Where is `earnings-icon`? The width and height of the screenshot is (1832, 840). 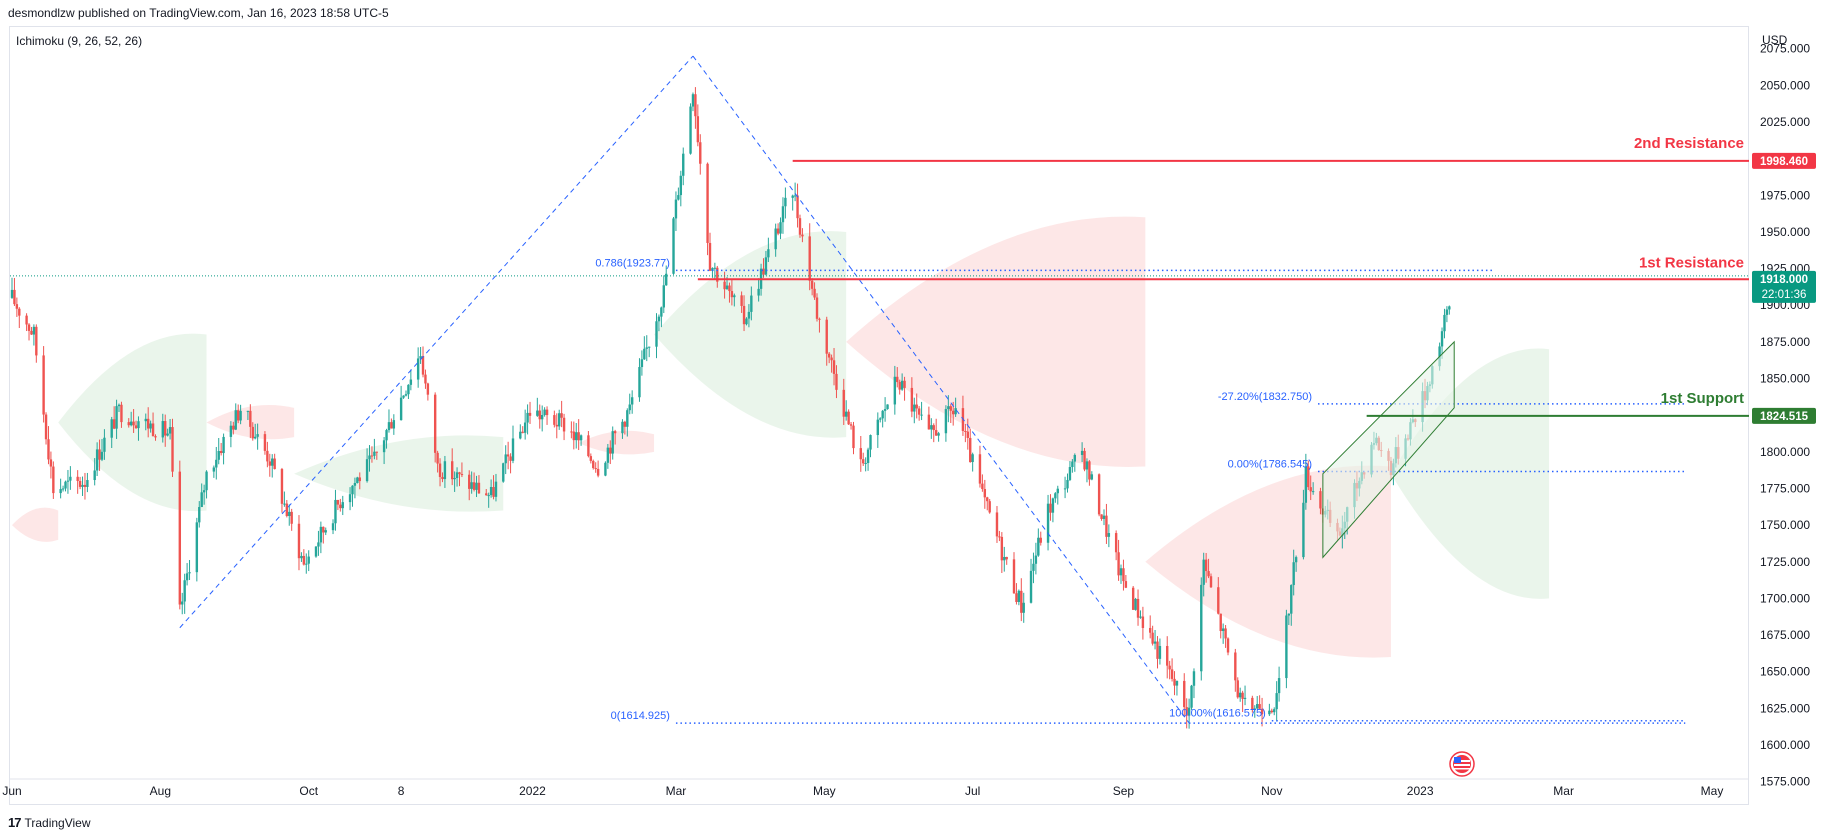 earnings-icon is located at coordinates (1462, 764).